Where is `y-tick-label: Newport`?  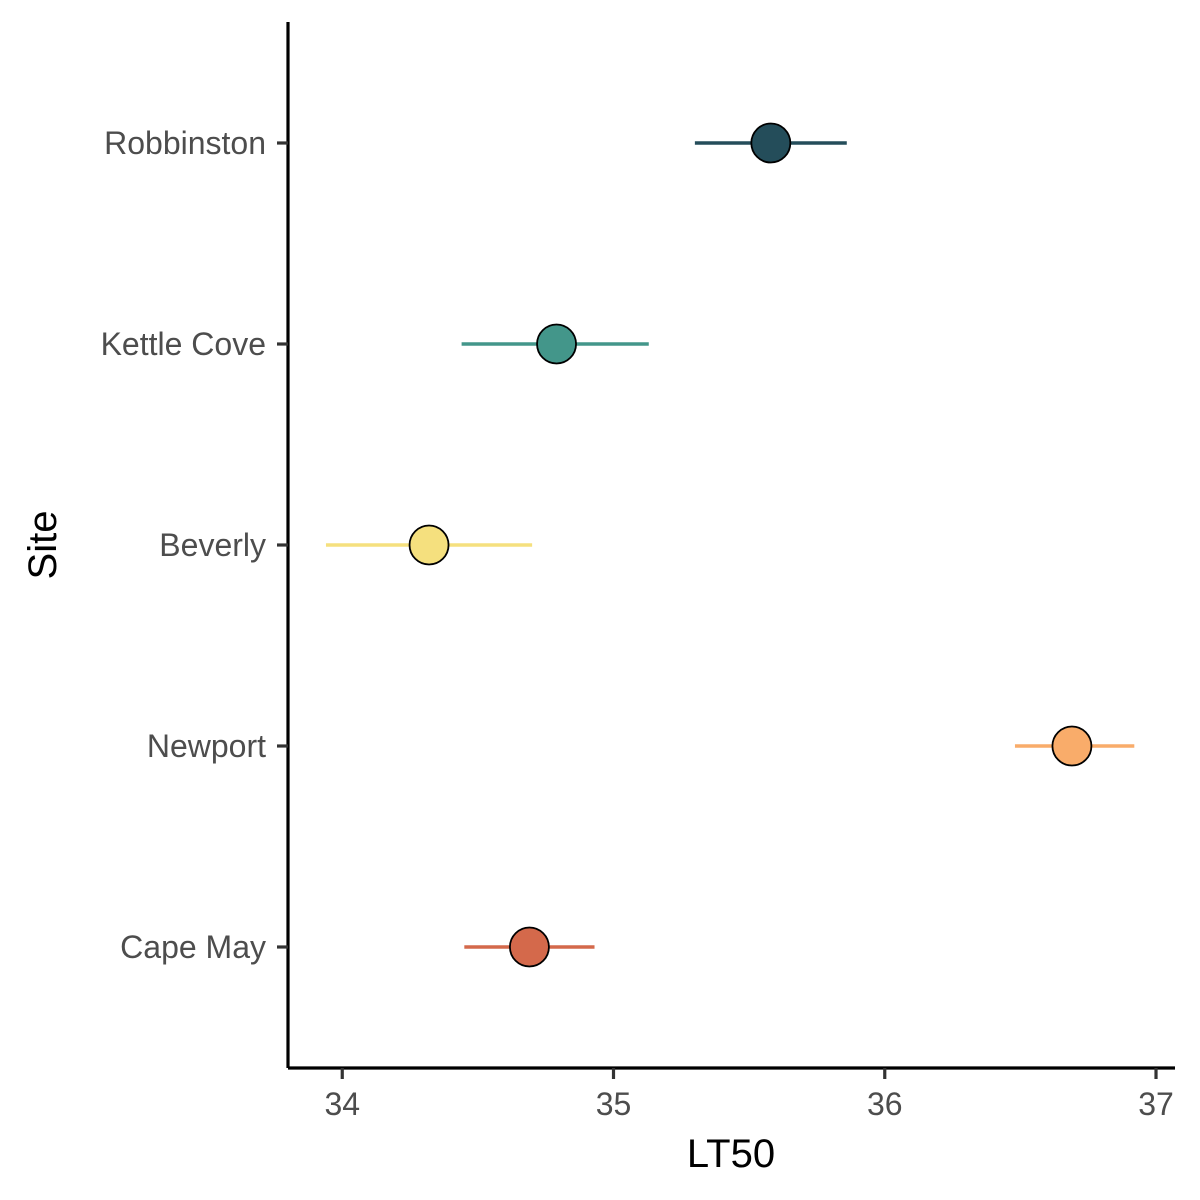 y-tick-label: Newport is located at coordinates (206, 746).